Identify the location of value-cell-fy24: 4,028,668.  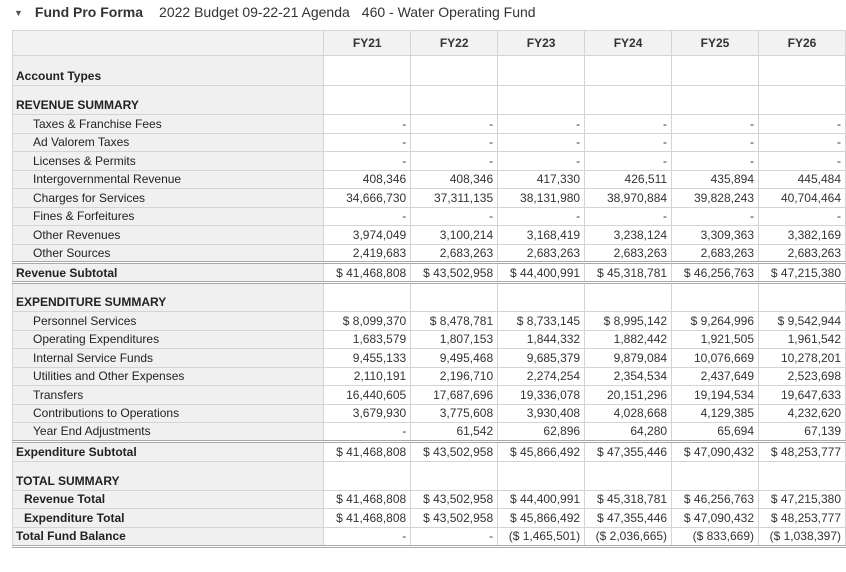
(628, 413).